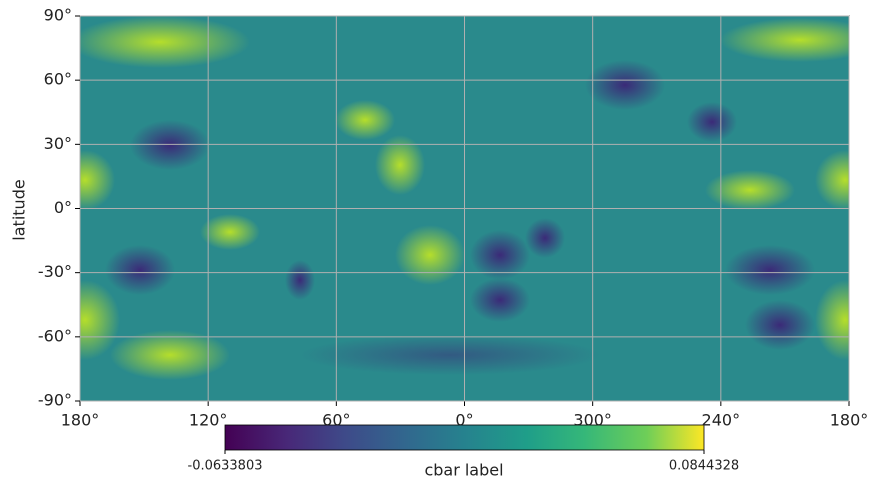  Describe the element at coordinates (464, 437) in the screenshot. I see `colorbar` at that location.